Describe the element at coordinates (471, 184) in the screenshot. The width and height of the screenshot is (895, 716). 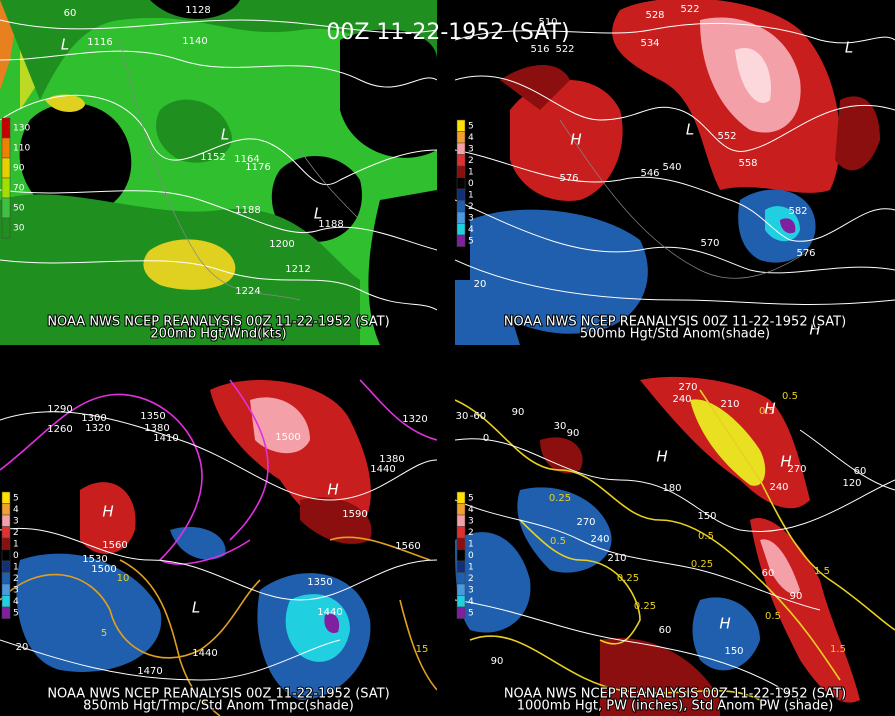
I see `legend-label: 0` at that location.